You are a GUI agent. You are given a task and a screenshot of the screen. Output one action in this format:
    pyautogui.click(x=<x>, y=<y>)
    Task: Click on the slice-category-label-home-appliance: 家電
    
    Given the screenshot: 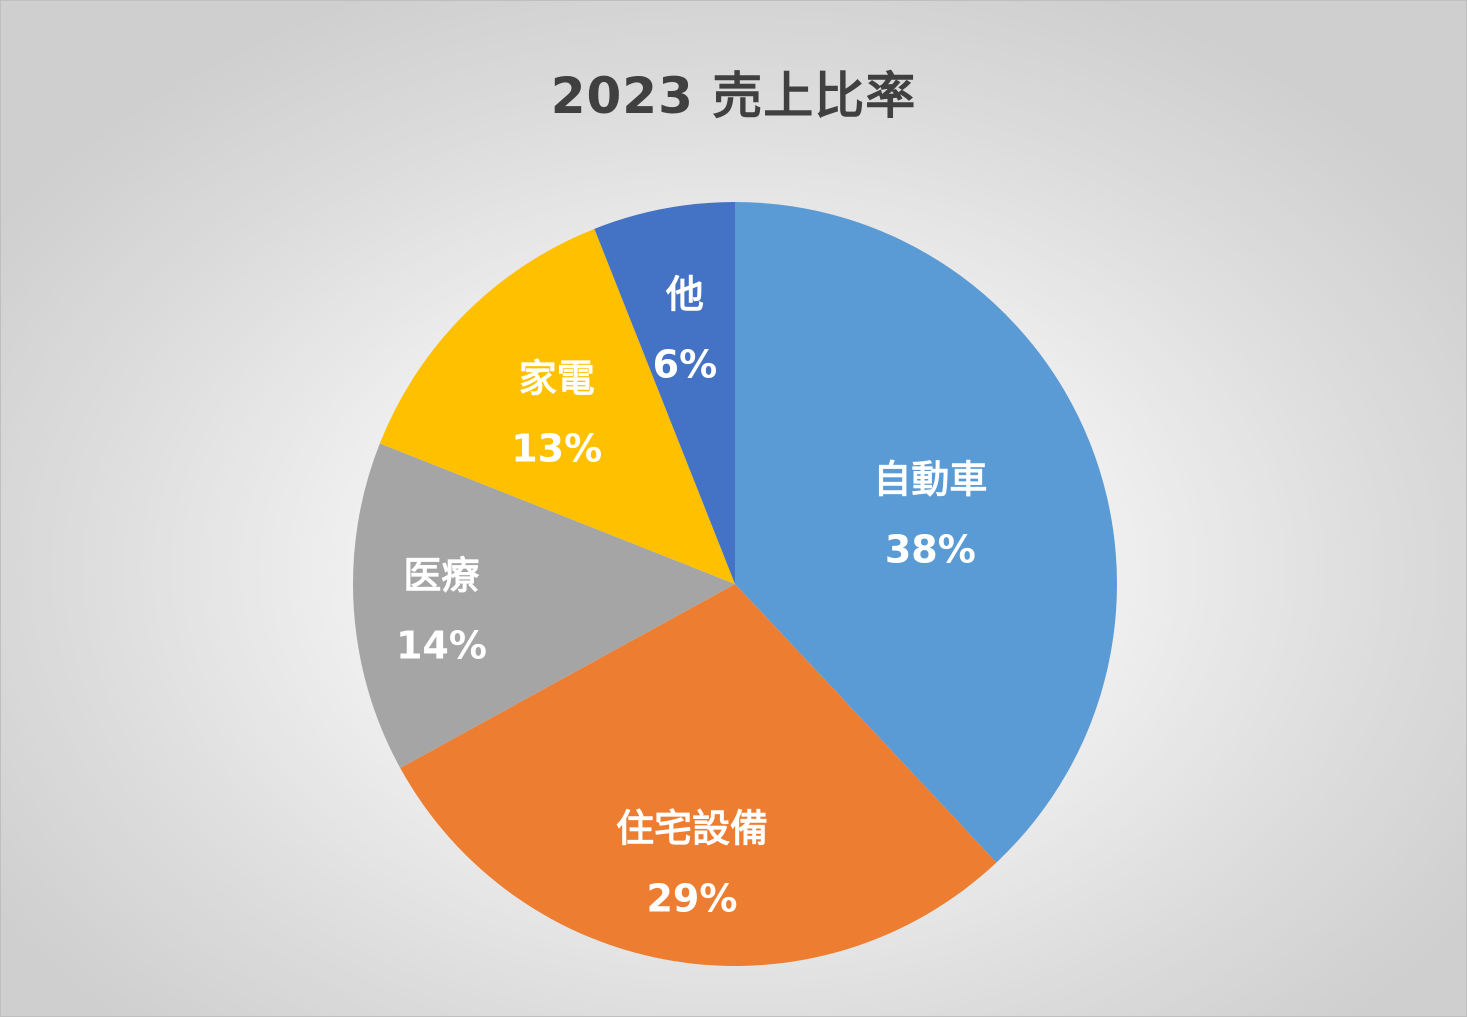 What is the action you would take?
    pyautogui.click(x=557, y=379)
    